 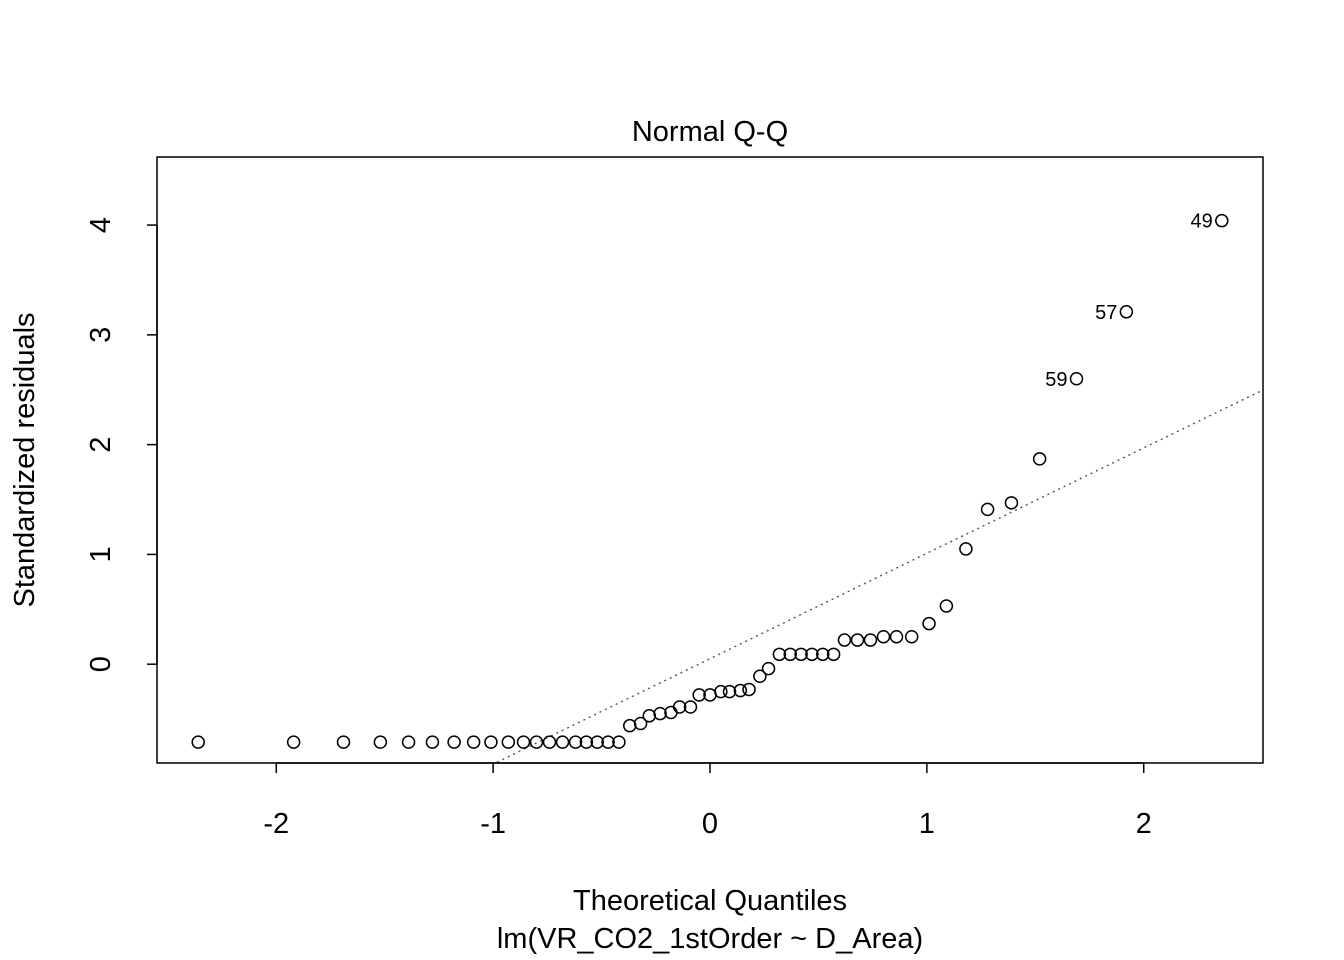 I want to click on x-axis-title: Theoretical Quantiles, so click(x=710, y=901).